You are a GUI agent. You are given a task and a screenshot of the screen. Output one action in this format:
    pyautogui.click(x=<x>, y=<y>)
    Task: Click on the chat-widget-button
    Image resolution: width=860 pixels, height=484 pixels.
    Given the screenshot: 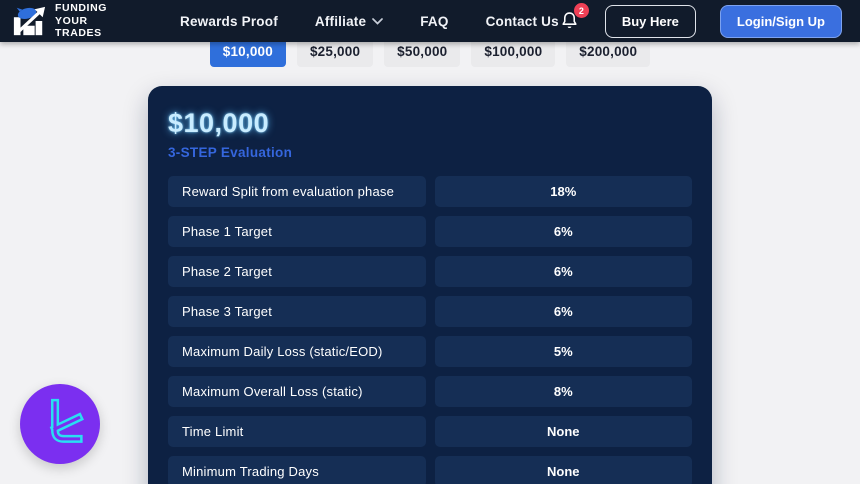 What is the action you would take?
    pyautogui.click(x=60, y=424)
    